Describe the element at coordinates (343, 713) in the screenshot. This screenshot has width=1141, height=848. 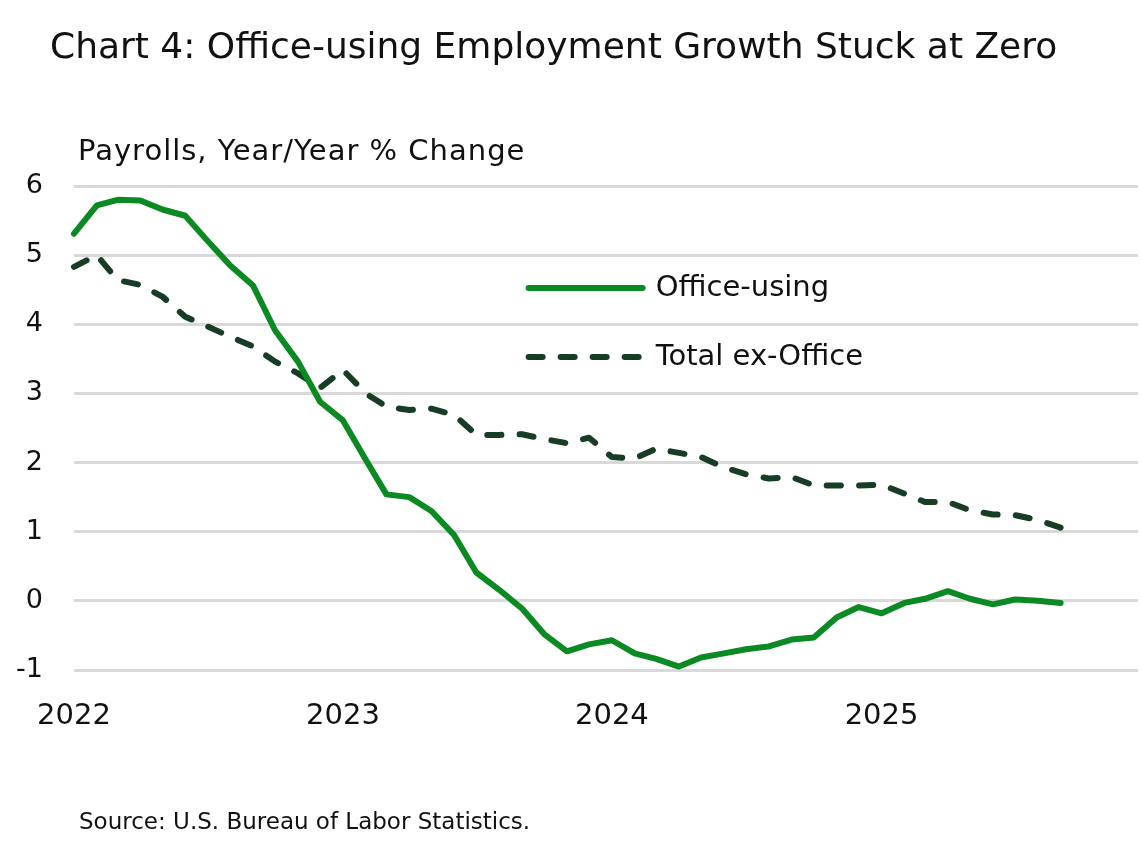
I see `x-tick-label: 2023` at that location.